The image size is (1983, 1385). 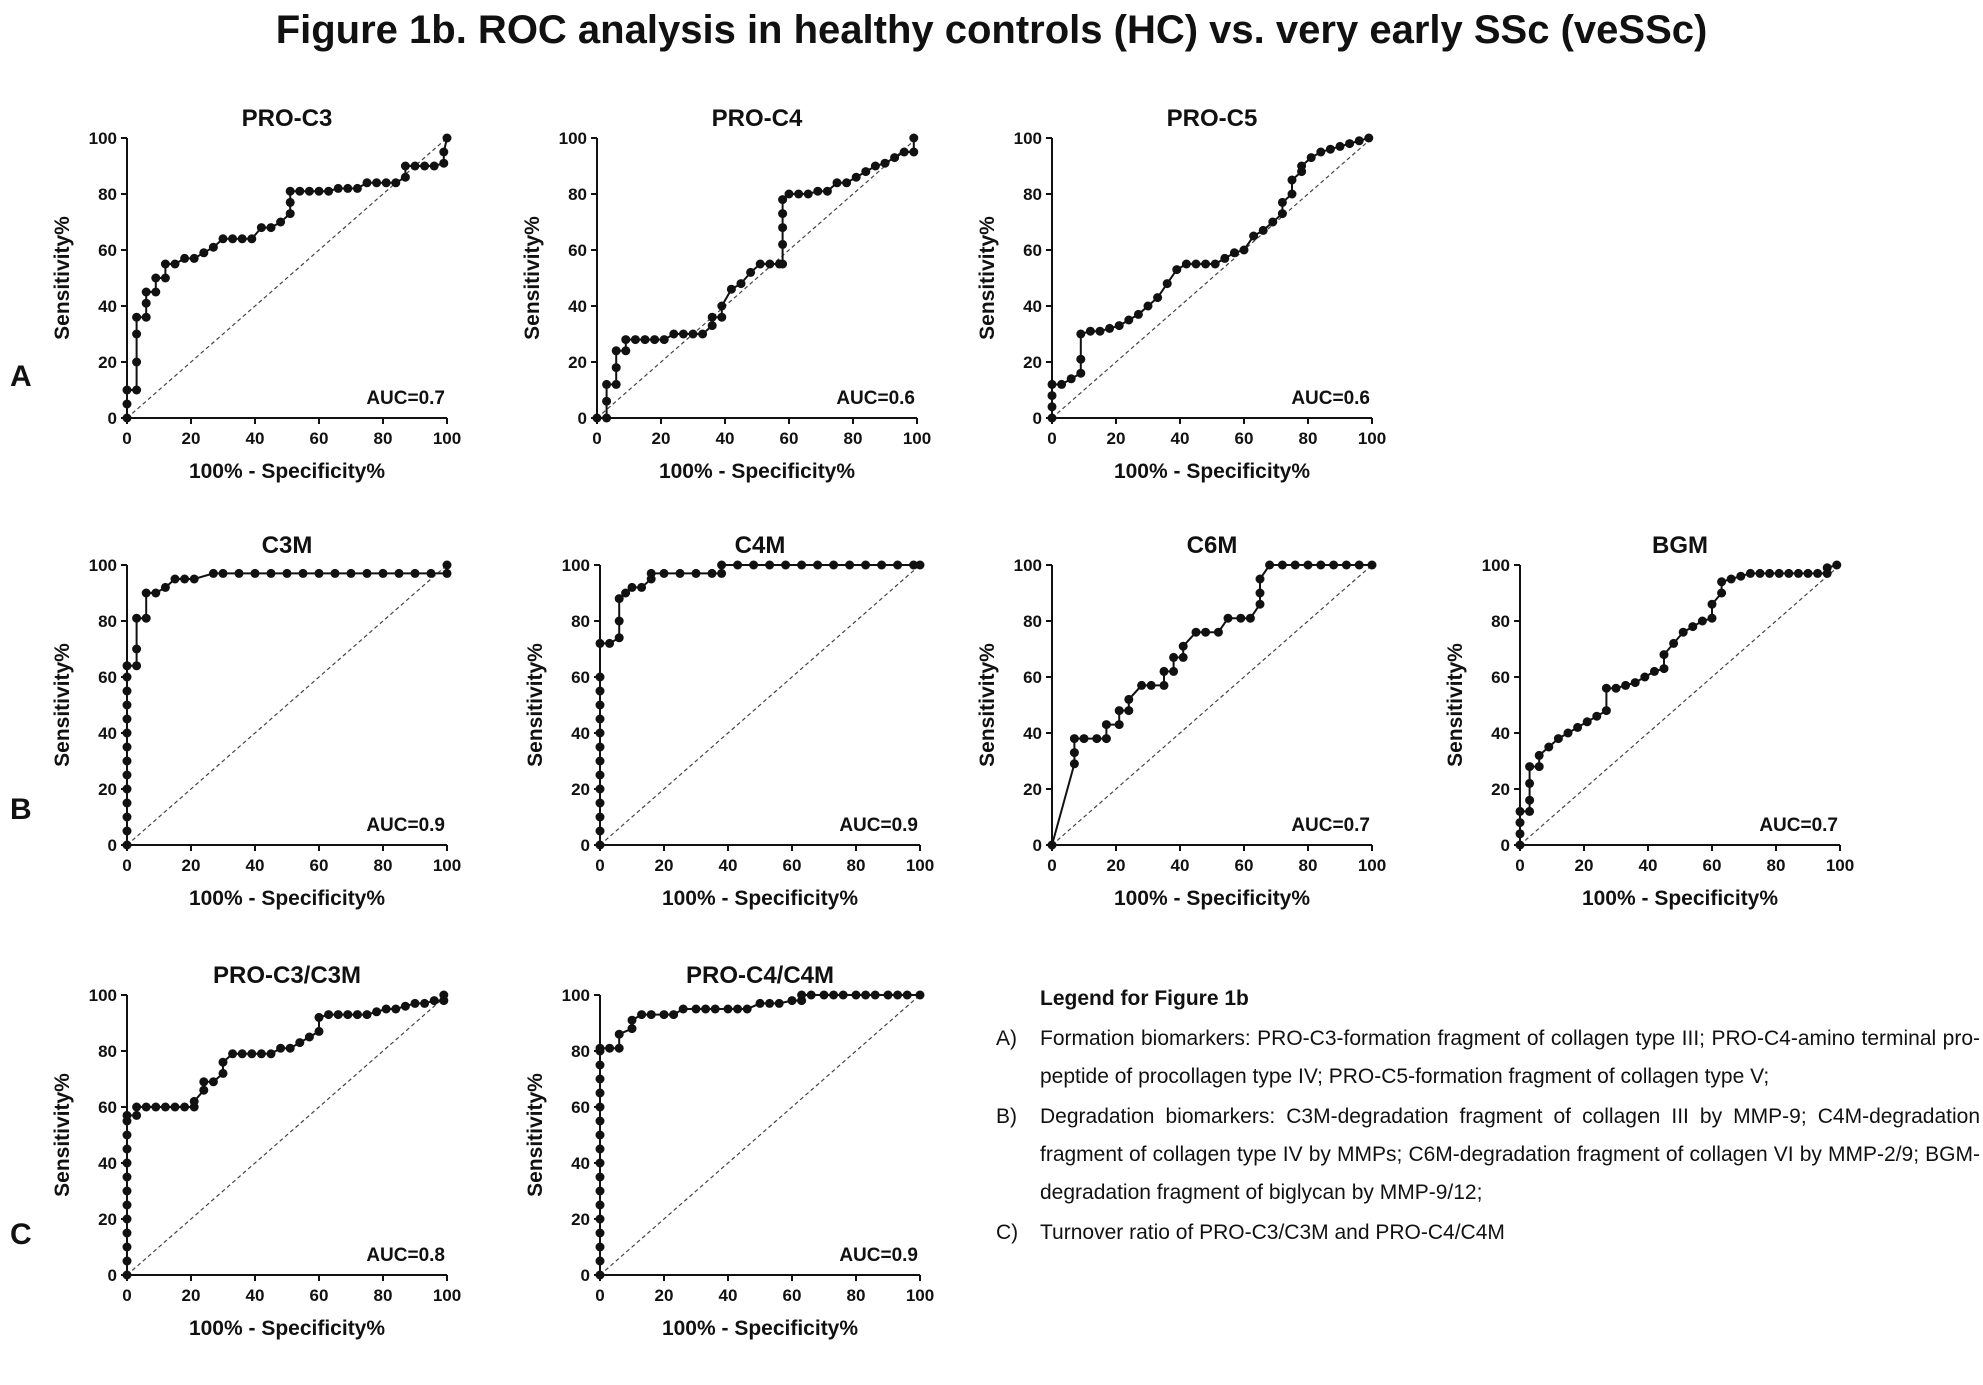 What do you see at coordinates (1028, 565) in the screenshot?
I see `y-tick-label: 100` at bounding box center [1028, 565].